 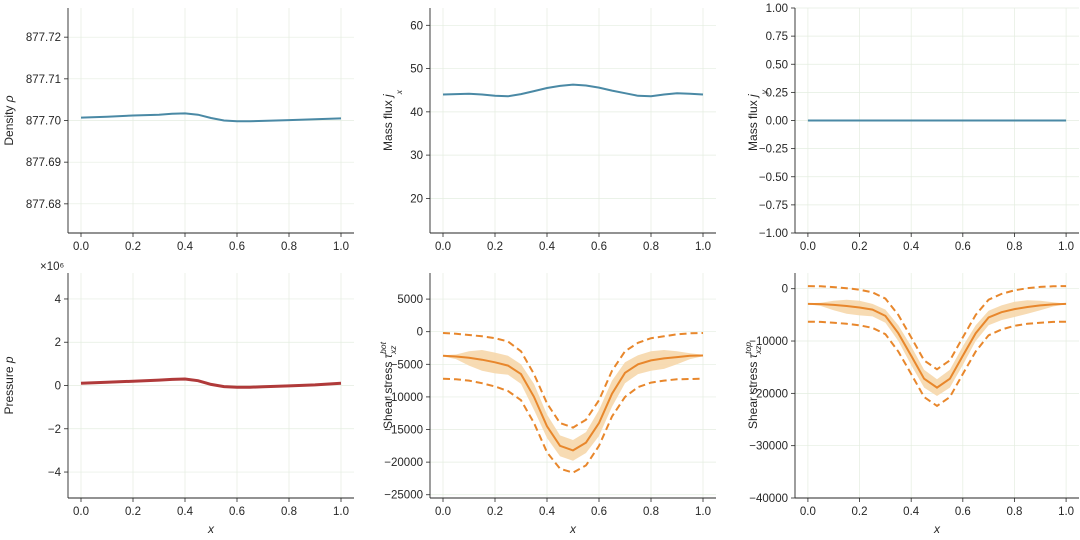 I want to click on y-tick-label: −2, so click(x=54, y=430).